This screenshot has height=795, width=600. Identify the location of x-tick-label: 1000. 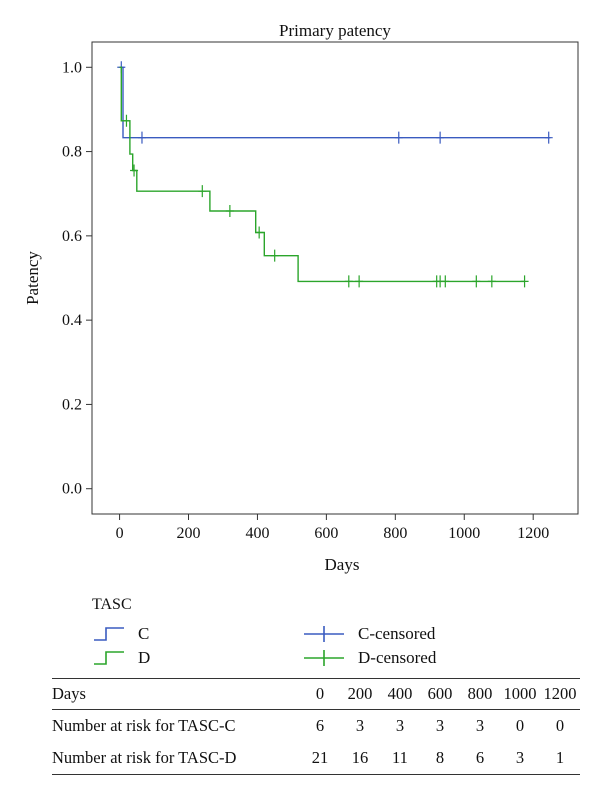
(464, 533).